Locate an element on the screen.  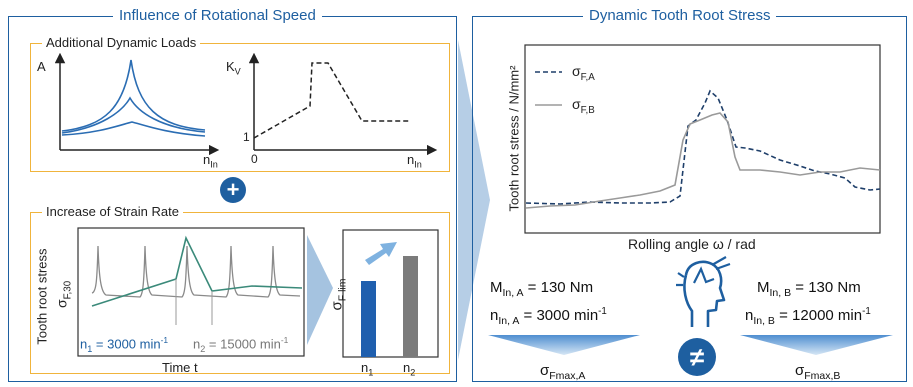
arrow-up-right-icon is located at coordinates (381, 253).